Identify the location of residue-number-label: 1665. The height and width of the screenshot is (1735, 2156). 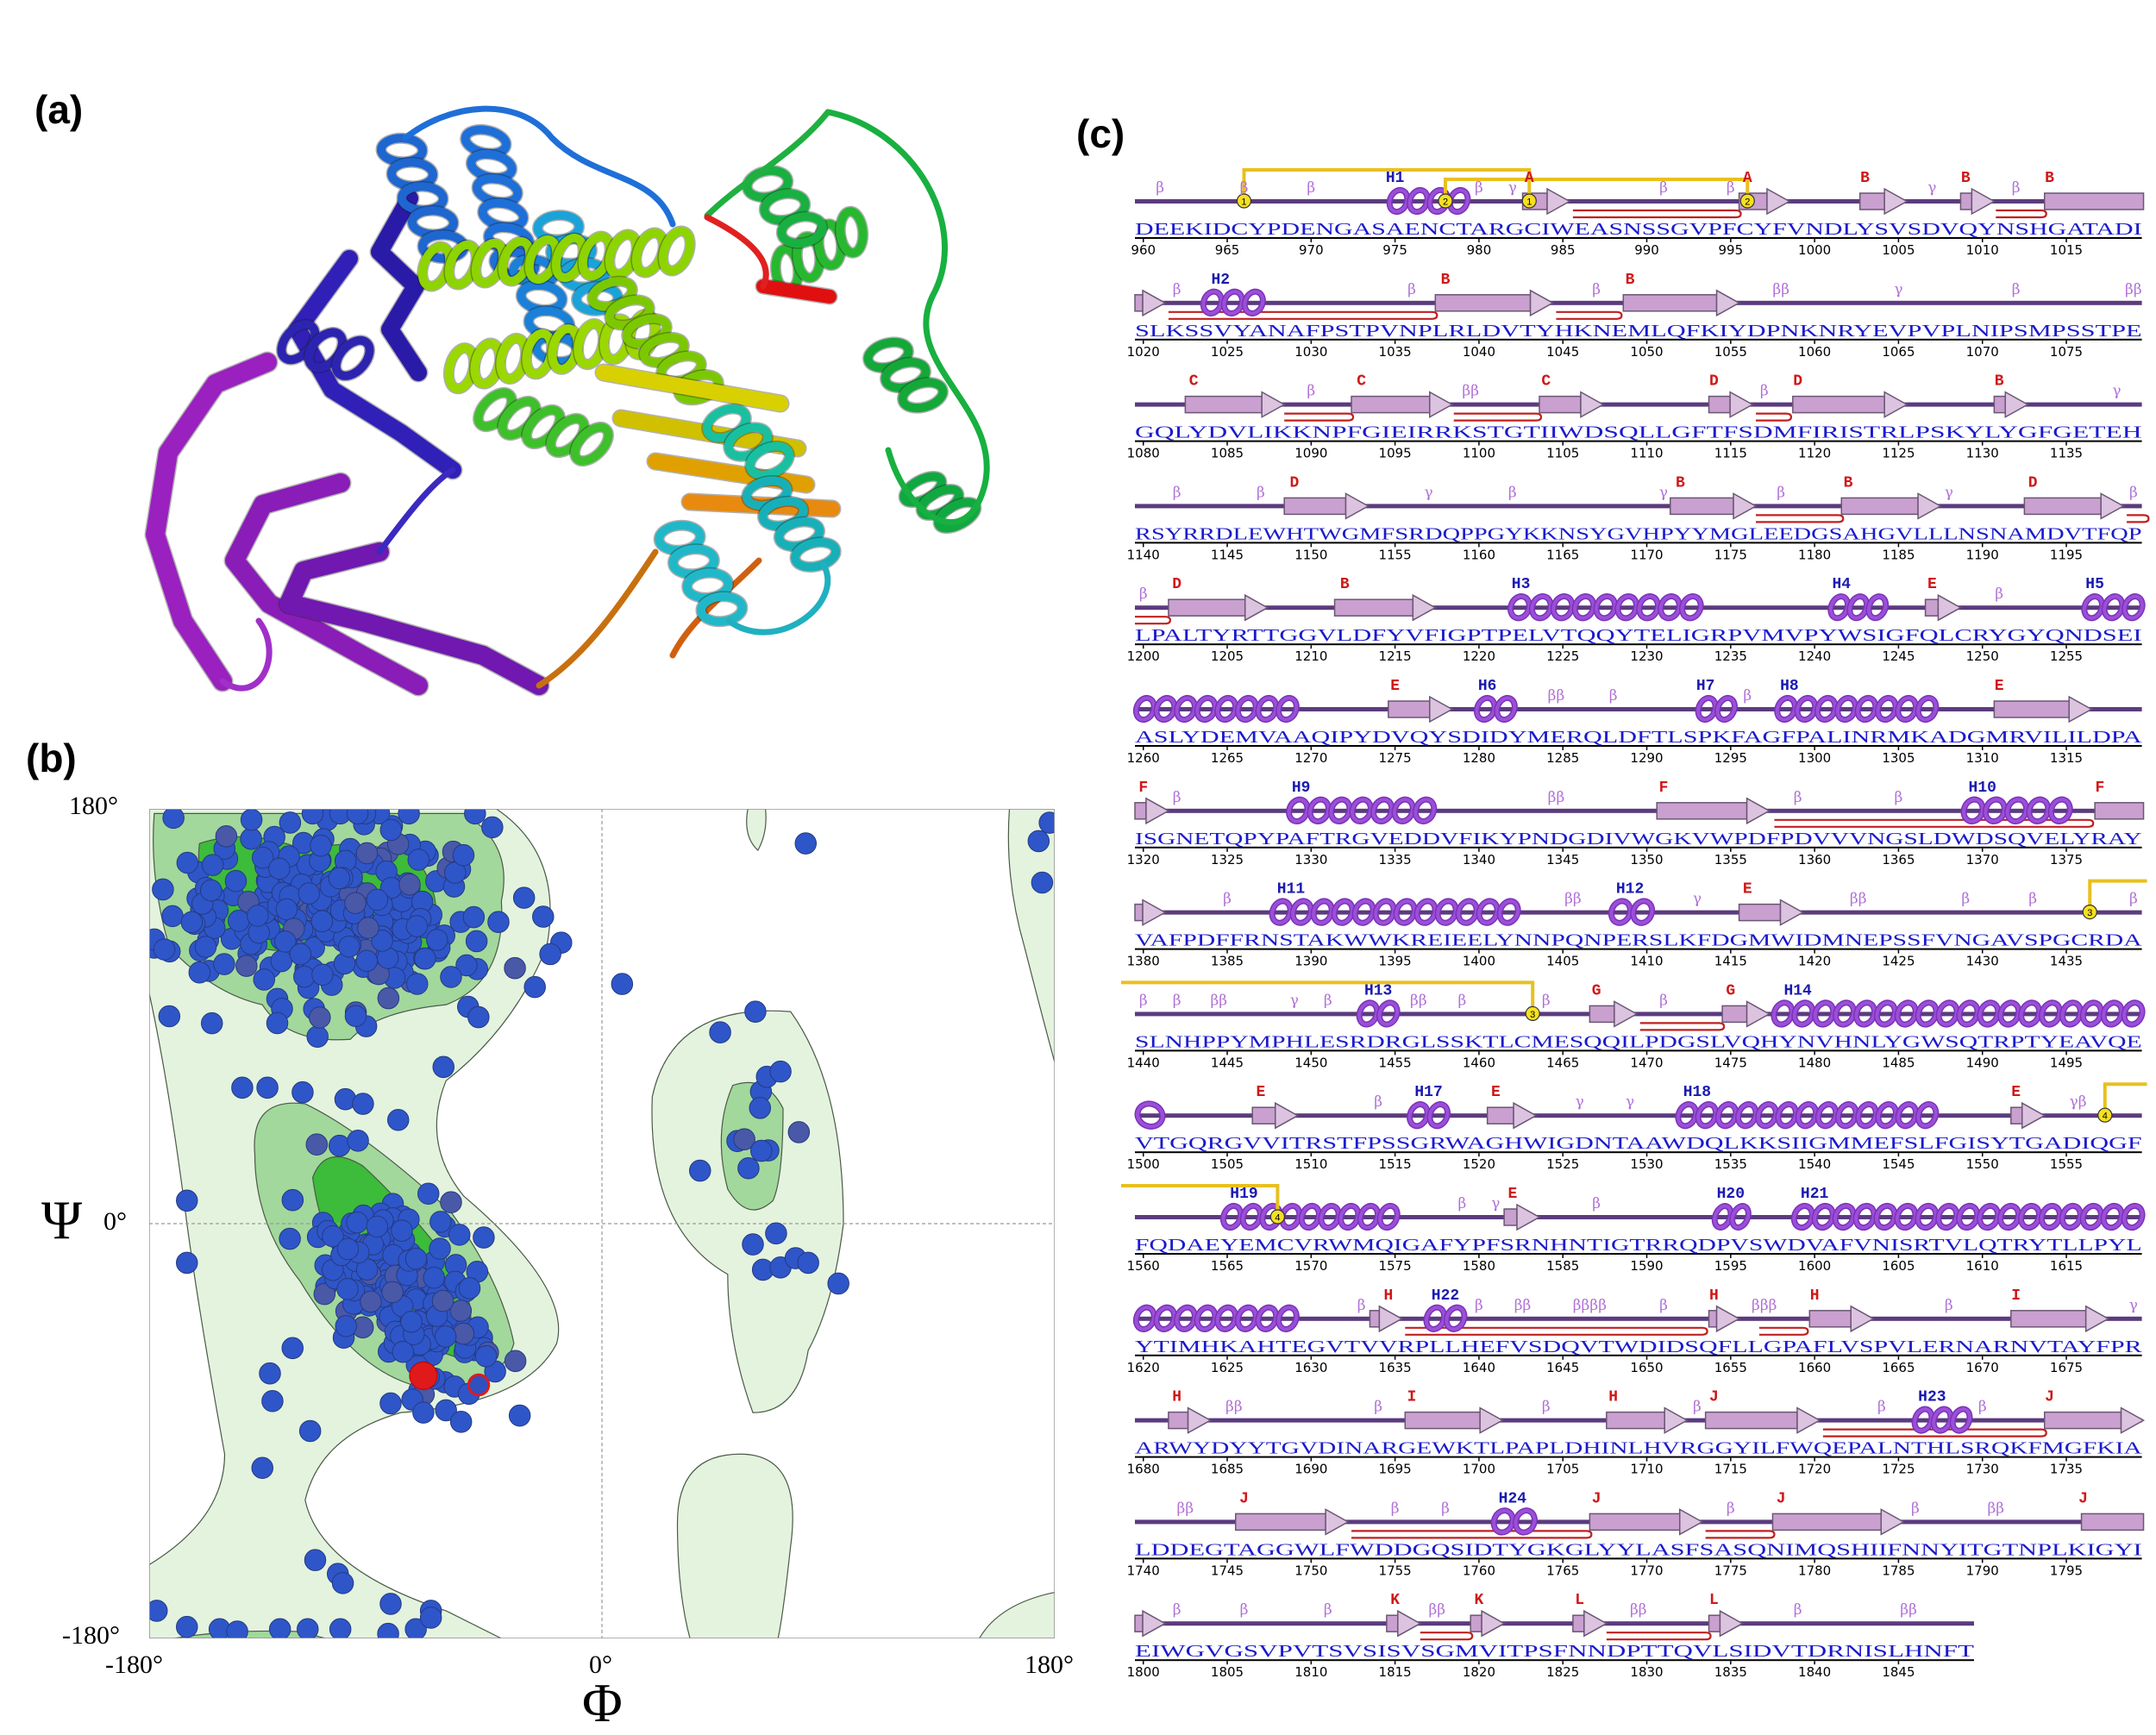
(1898, 1367).